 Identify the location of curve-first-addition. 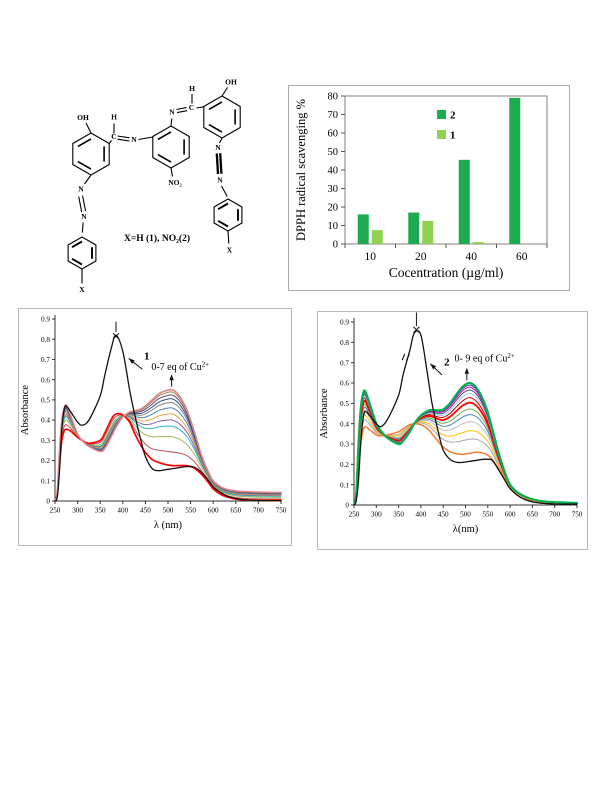
(168, 457).